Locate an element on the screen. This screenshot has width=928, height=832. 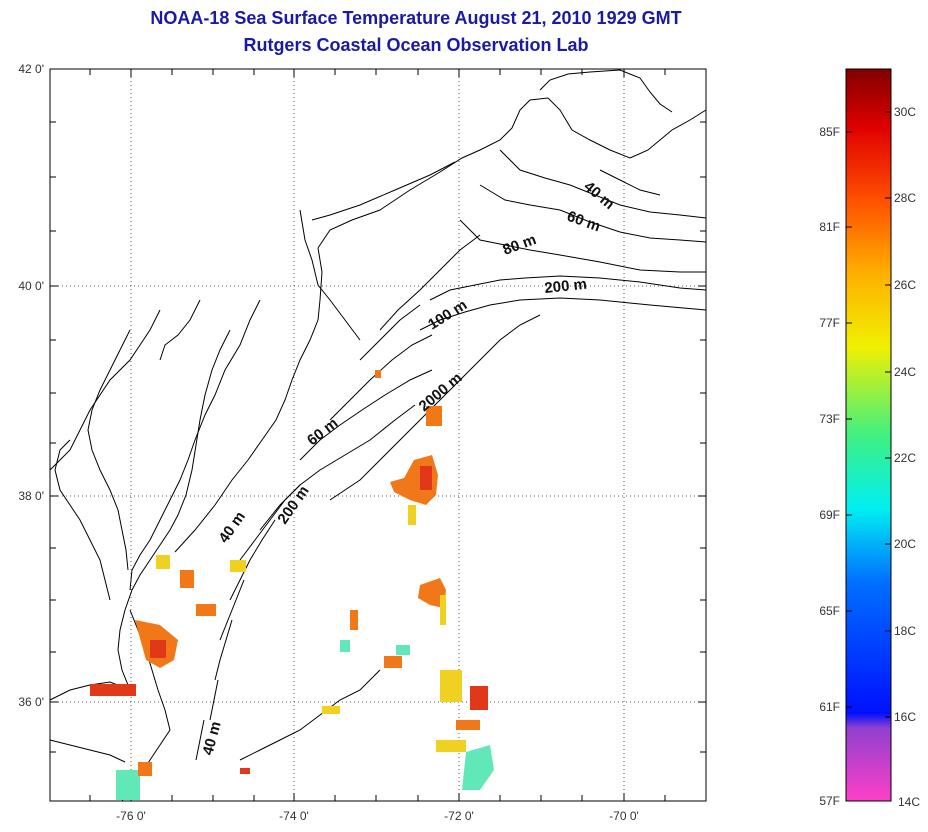
cb-f-73: 73F is located at coordinates (829, 419).